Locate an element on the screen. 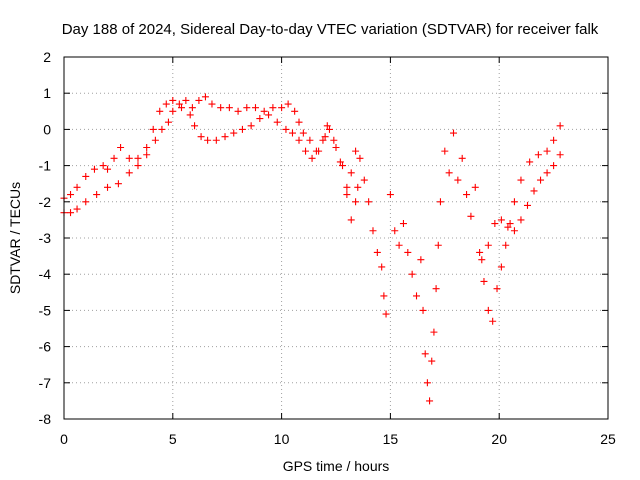 Image resolution: width=640 pixels, height=480 pixels. y-tick-label: 1 is located at coordinates (47, 93).